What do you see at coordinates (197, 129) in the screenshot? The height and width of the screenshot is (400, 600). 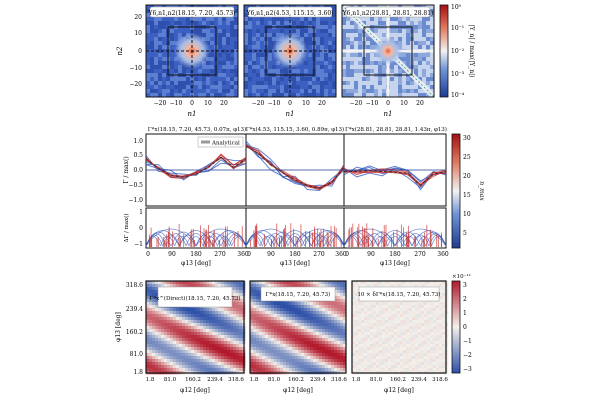 I see `row2-panel-title: Γ*x(18.15, 7.20, 45.73, 0.07π, φ13)` at bounding box center [197, 129].